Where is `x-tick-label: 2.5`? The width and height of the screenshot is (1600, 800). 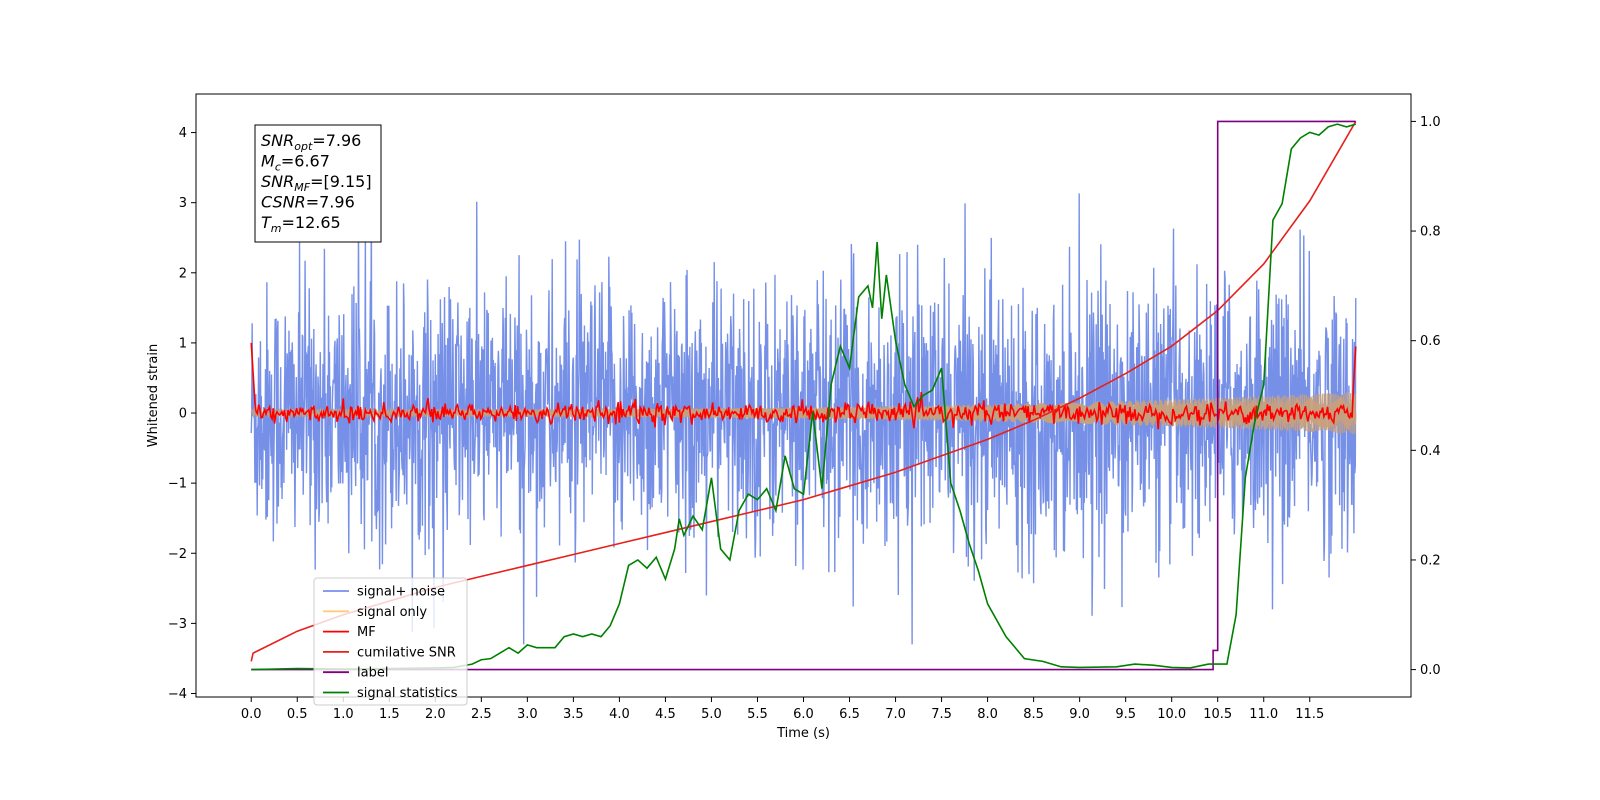 x-tick-label: 2.5 is located at coordinates (481, 714).